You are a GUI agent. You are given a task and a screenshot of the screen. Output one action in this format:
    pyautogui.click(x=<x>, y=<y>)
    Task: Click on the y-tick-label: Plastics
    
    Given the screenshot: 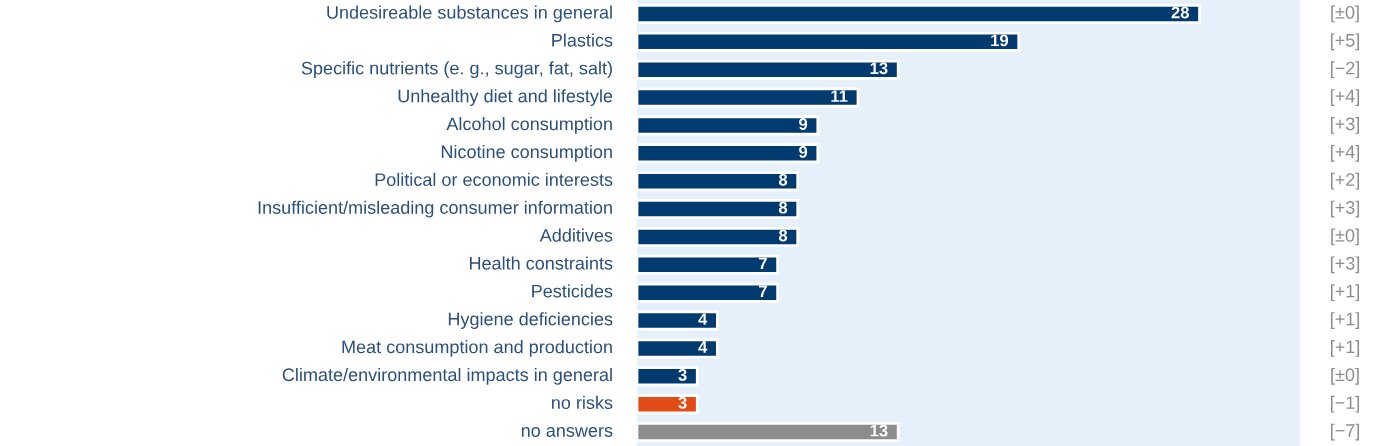 What is the action you would take?
    pyautogui.click(x=582, y=40)
    